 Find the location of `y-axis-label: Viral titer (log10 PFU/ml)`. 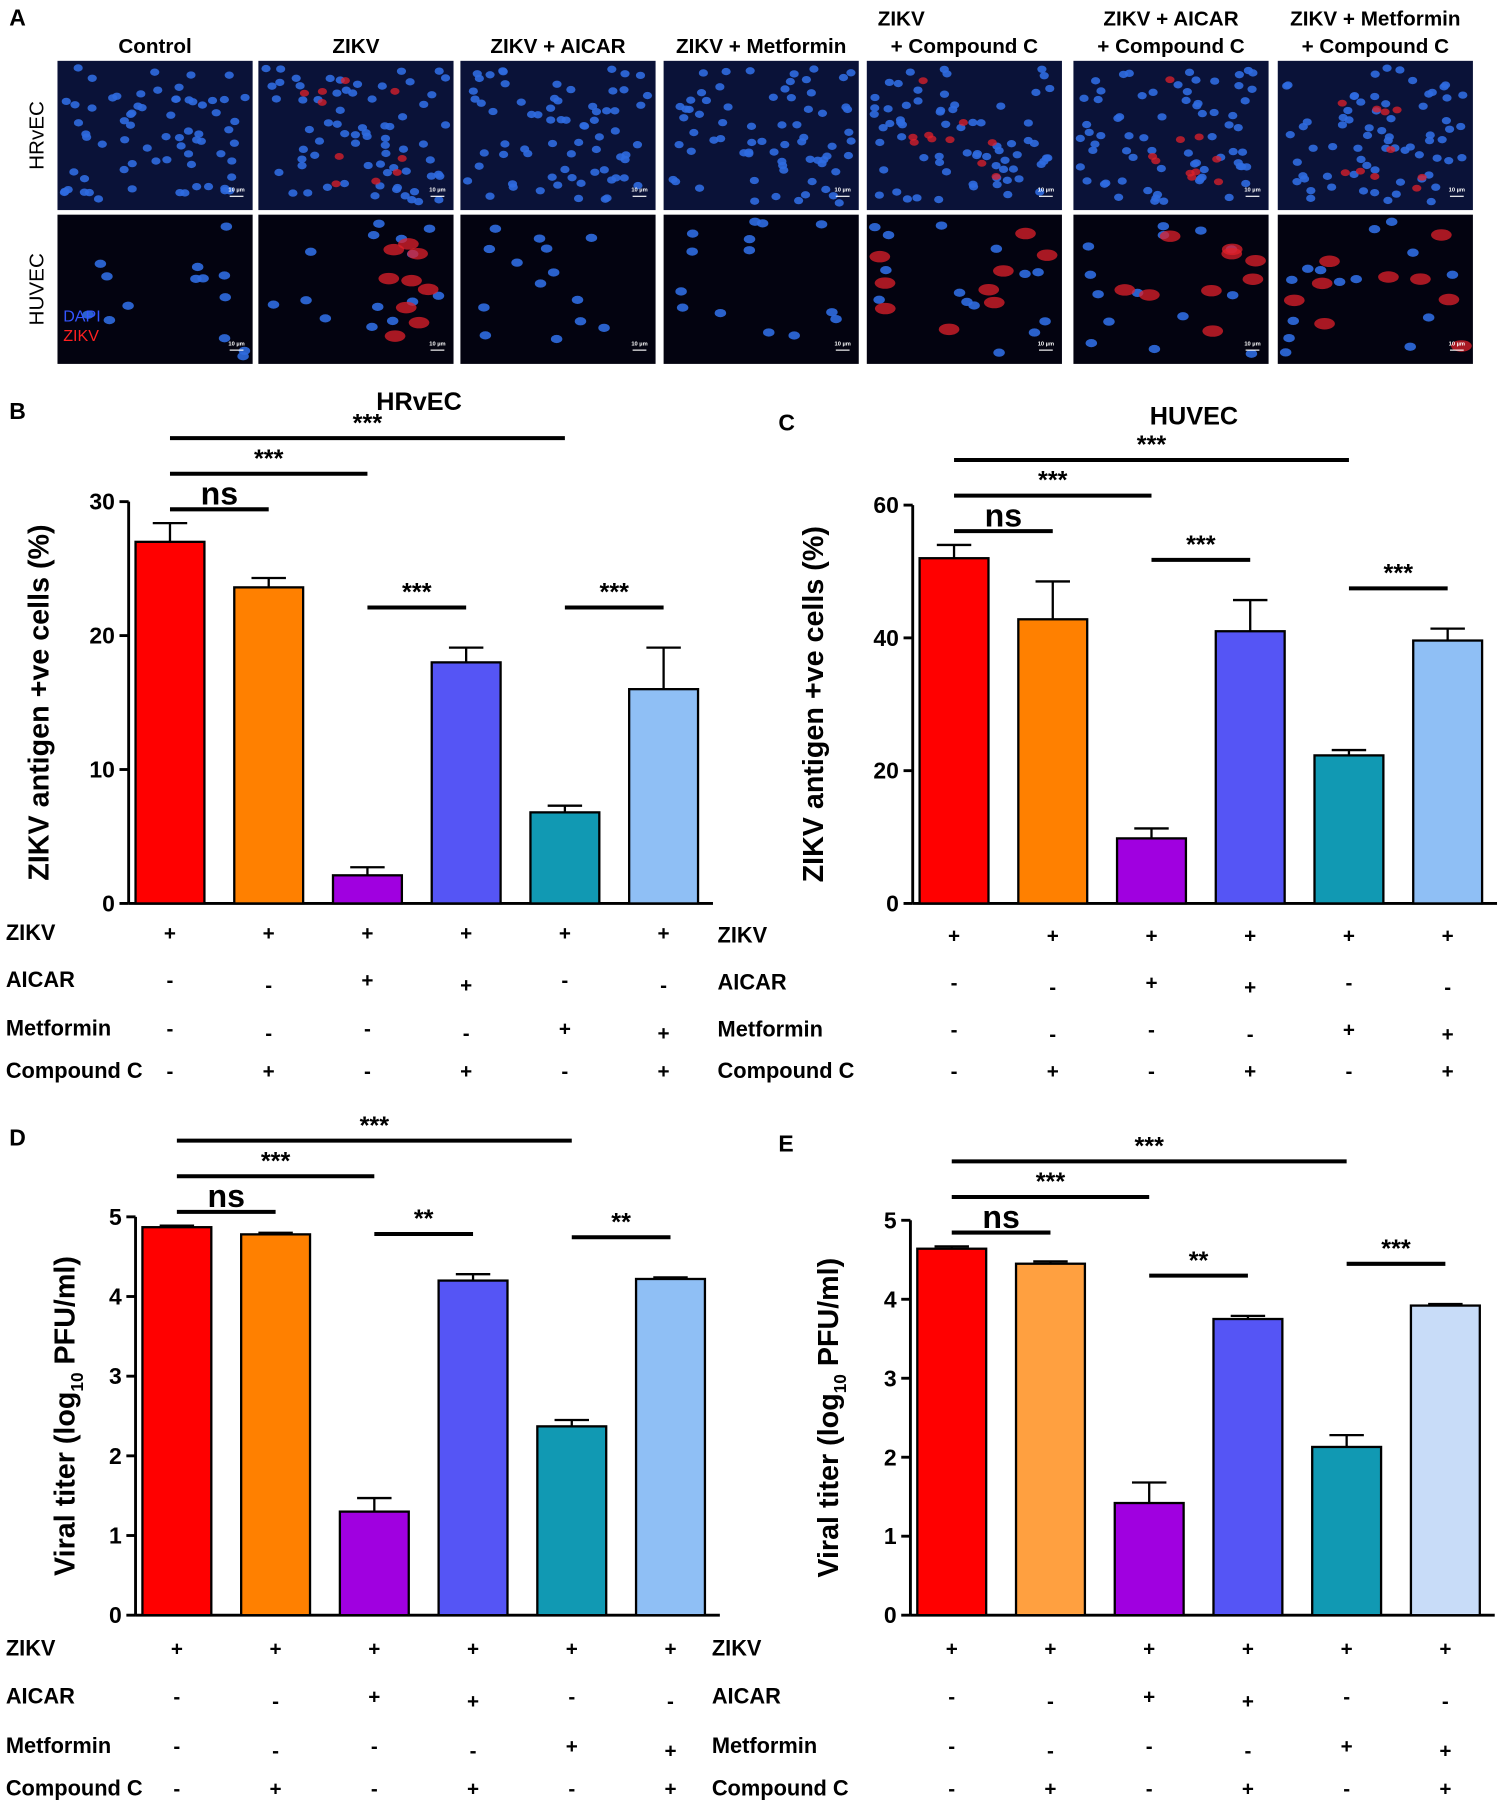

y-axis-label: Viral titer (log10 PFU/ml) is located at coordinates (831, 1418).